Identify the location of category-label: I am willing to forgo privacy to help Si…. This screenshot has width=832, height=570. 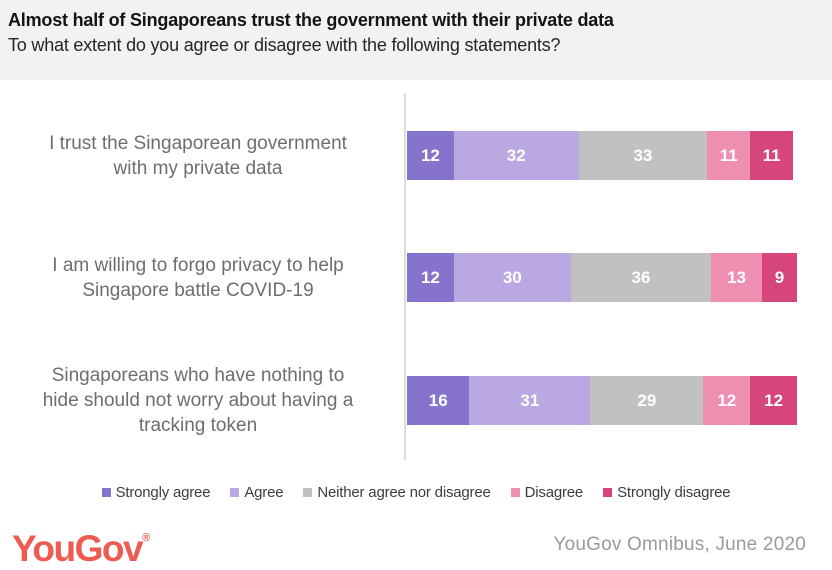
(198, 277).